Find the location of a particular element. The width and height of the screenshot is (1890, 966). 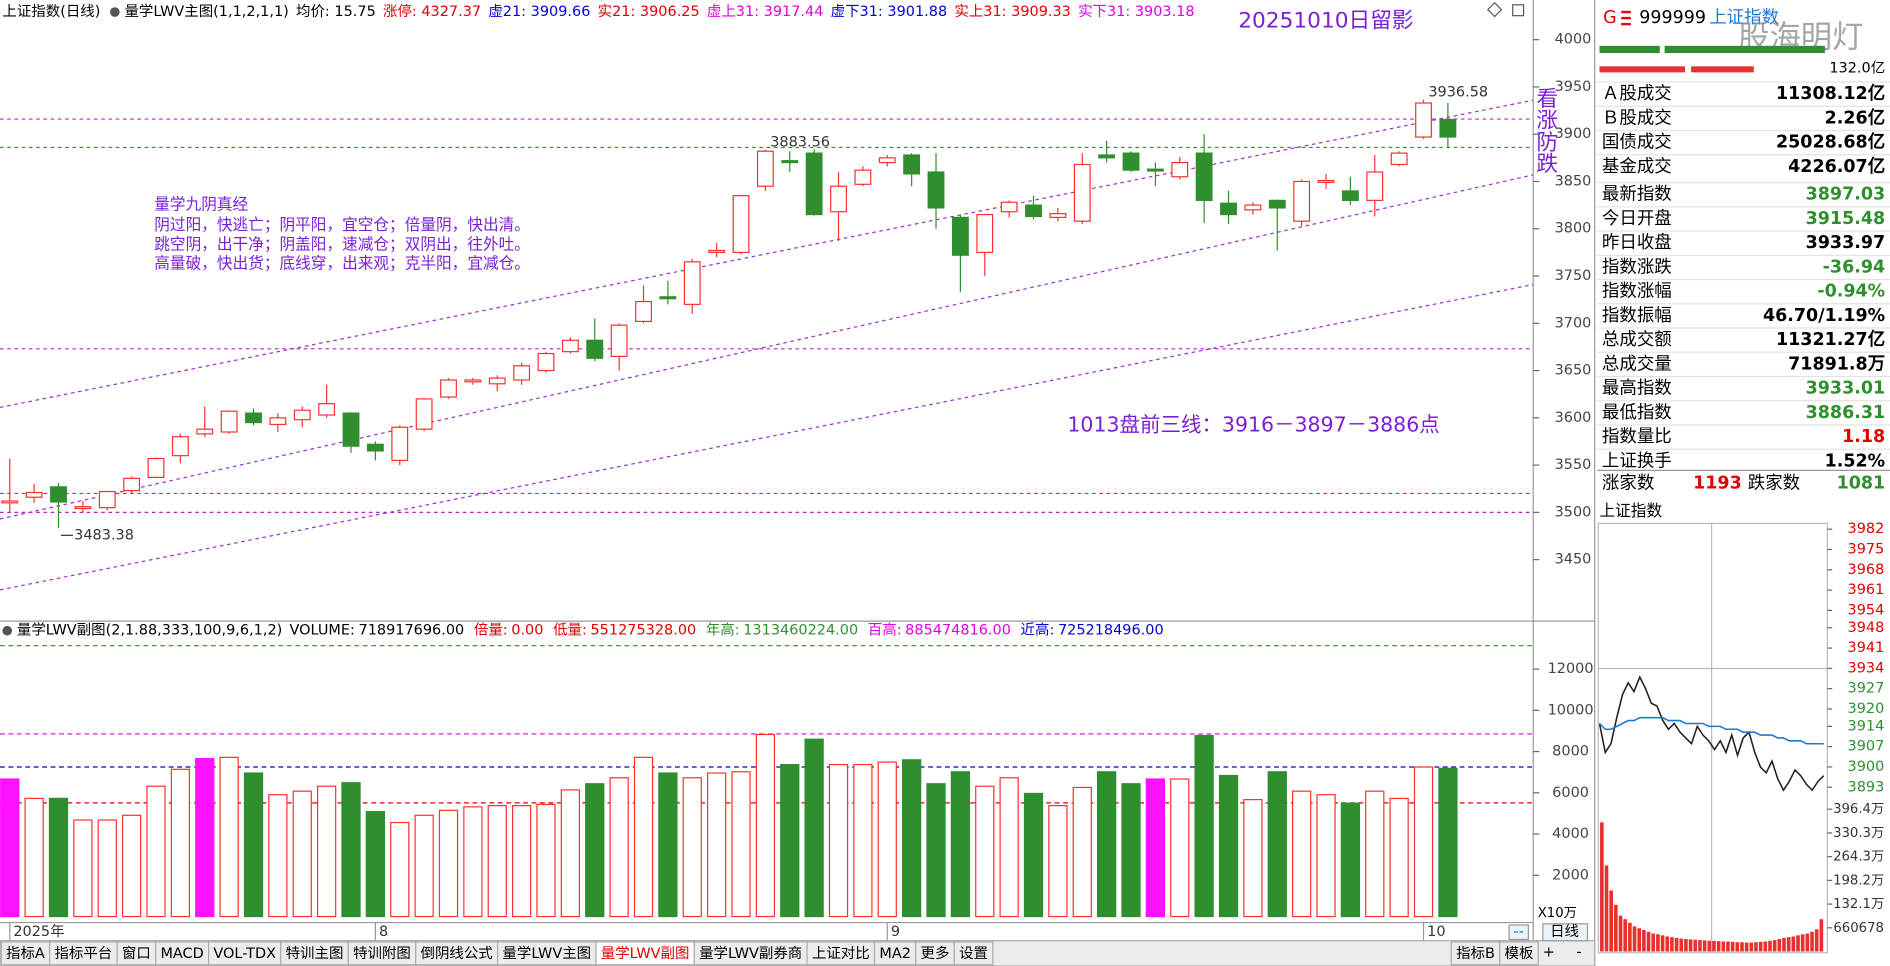

y-tick-label: 3550 is located at coordinates (1573, 465).